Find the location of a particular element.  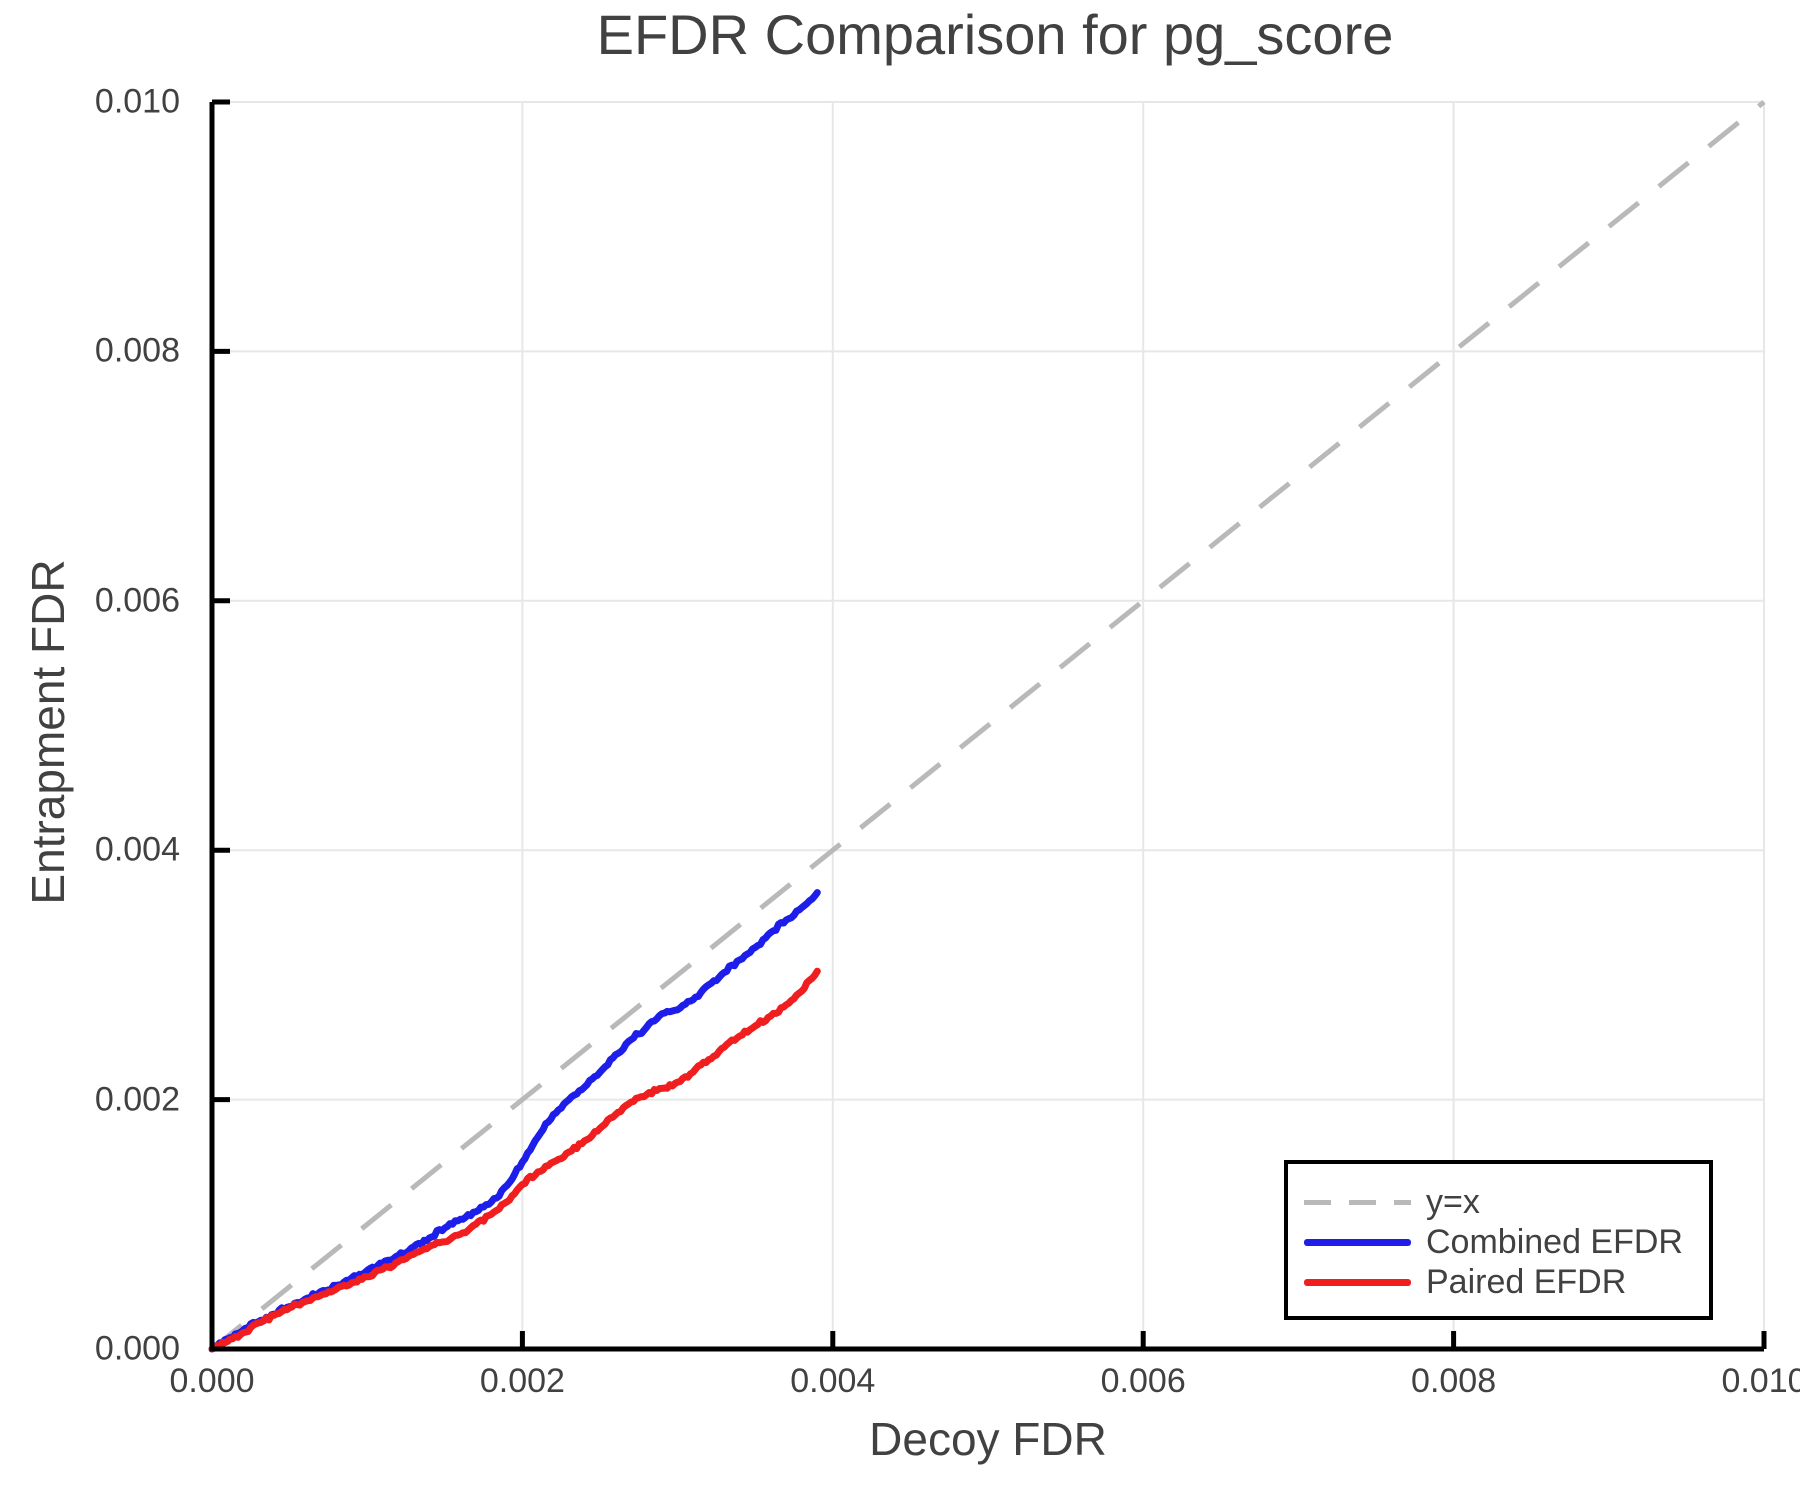

x-tick-label: 0.000 is located at coordinates (212, 1381).